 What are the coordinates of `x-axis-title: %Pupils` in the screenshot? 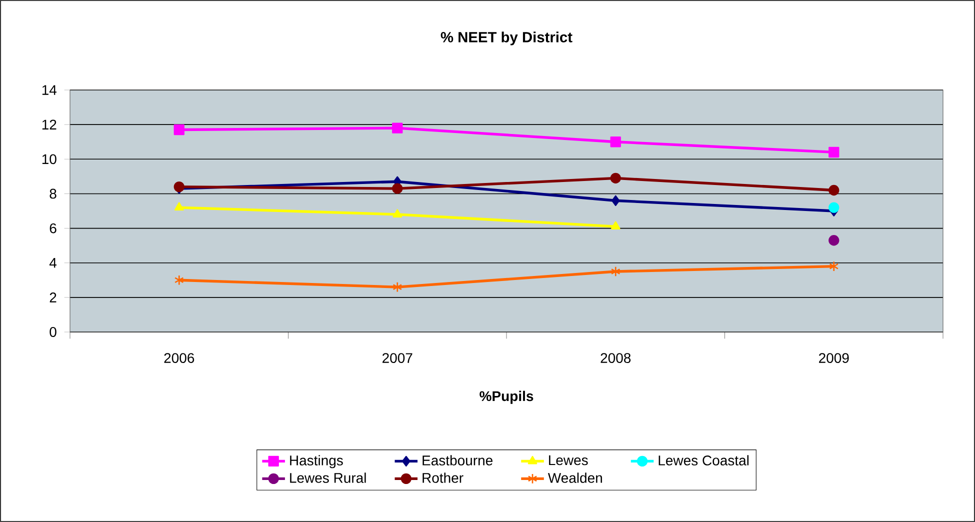 It's located at (507, 397).